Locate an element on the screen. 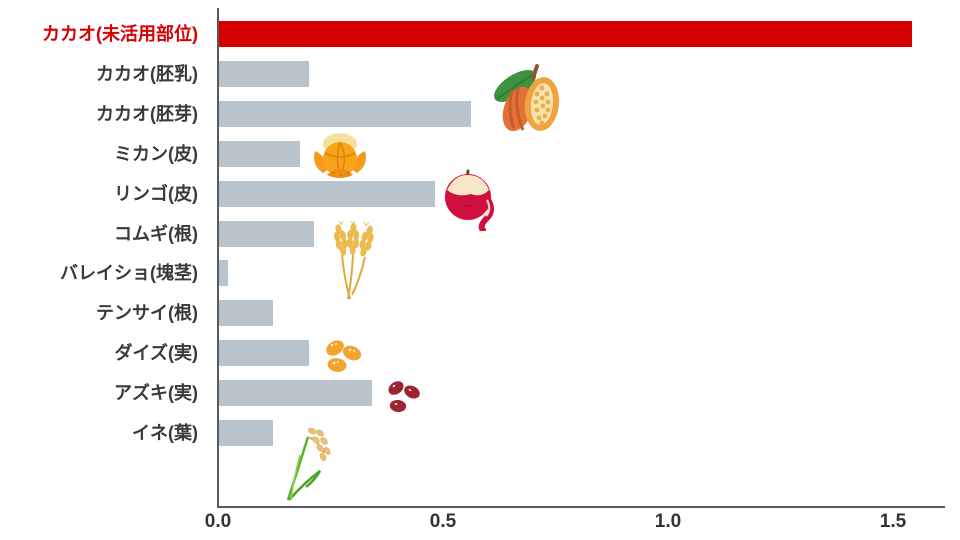  category-label: アズキ(実) is located at coordinates (156, 393).